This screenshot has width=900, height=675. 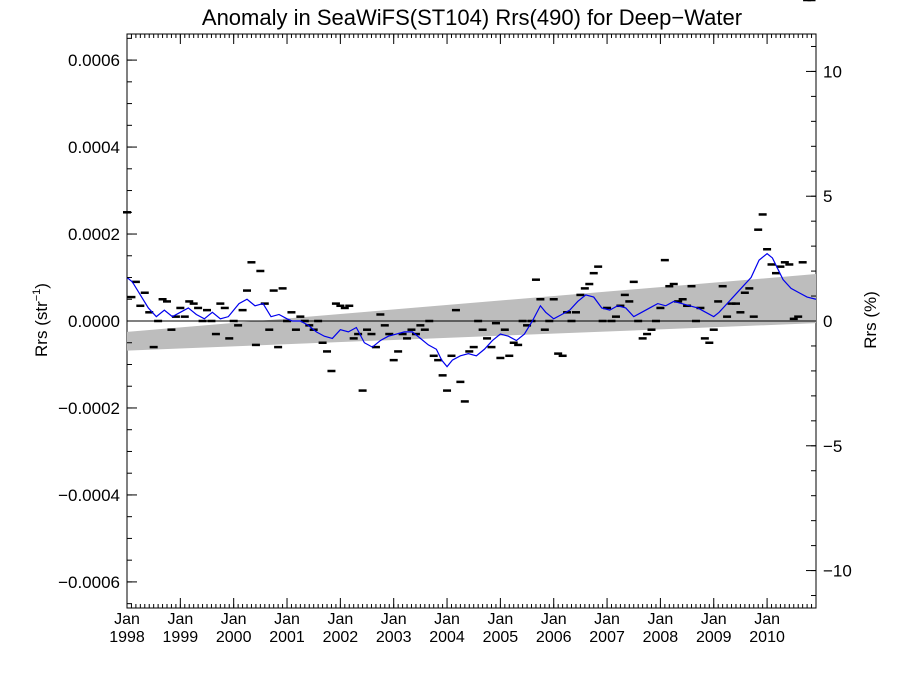 What do you see at coordinates (607, 637) in the screenshot?
I see `x-tick-label-year: 2007` at bounding box center [607, 637].